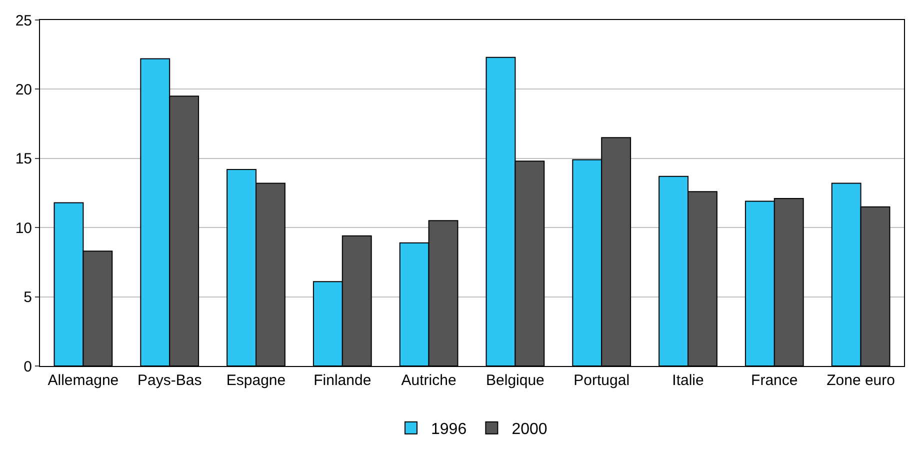  Describe the element at coordinates (428, 380) in the screenshot. I see `x-tick-label: Autriche` at that location.